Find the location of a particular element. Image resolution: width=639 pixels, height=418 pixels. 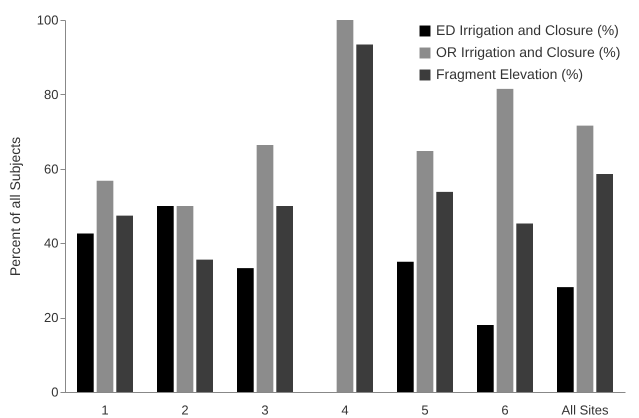

y-tick-label: 60 is located at coordinates (51, 168).